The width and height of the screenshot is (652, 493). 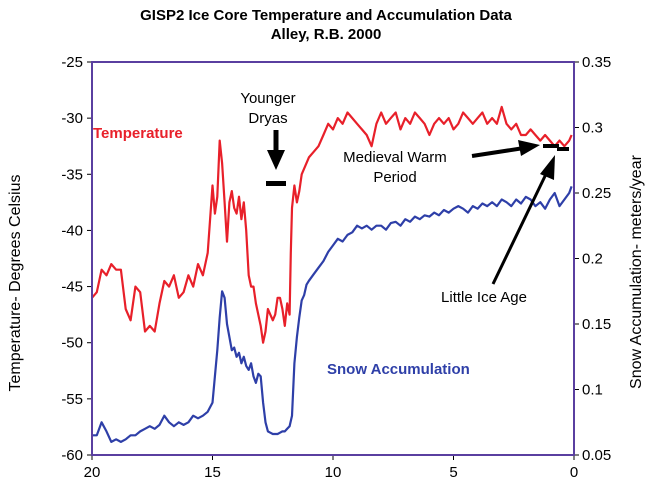 What do you see at coordinates (451, 163) in the screenshot?
I see `annotation-medieval-warm-period: Medieval Warm Period` at bounding box center [451, 163].